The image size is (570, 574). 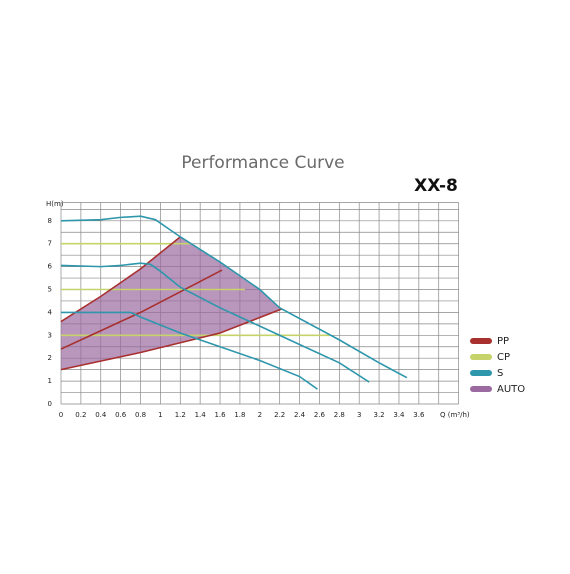 I want to click on x-tick-label: 2.6, so click(x=320, y=415).